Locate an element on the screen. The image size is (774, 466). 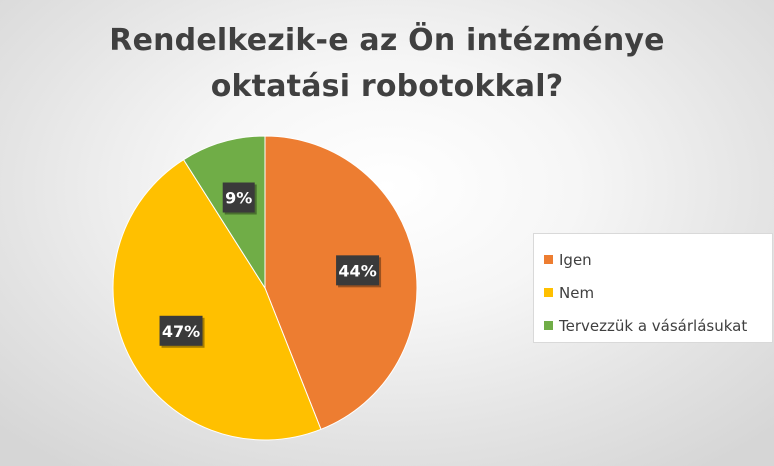
data-label-igen: 44% is located at coordinates (359, 271).